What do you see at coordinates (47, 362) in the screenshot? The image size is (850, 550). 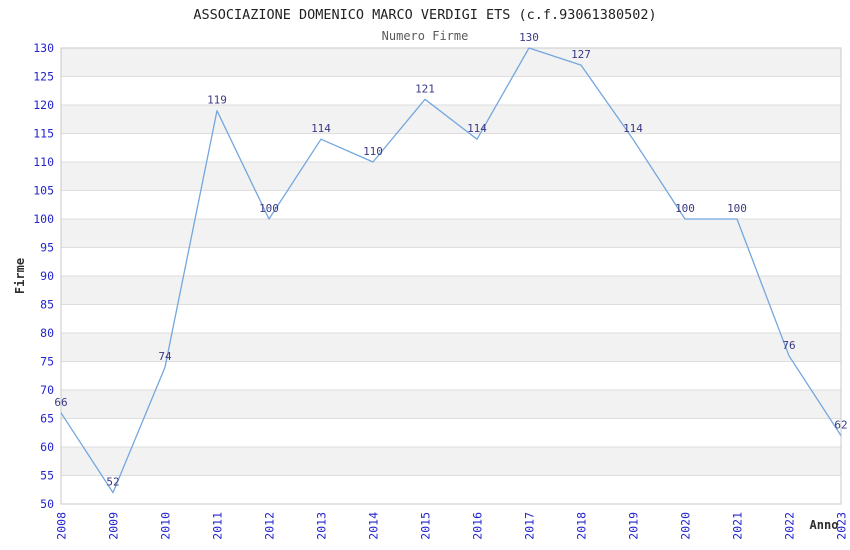 I see `y-tick-label: 75` at bounding box center [47, 362].